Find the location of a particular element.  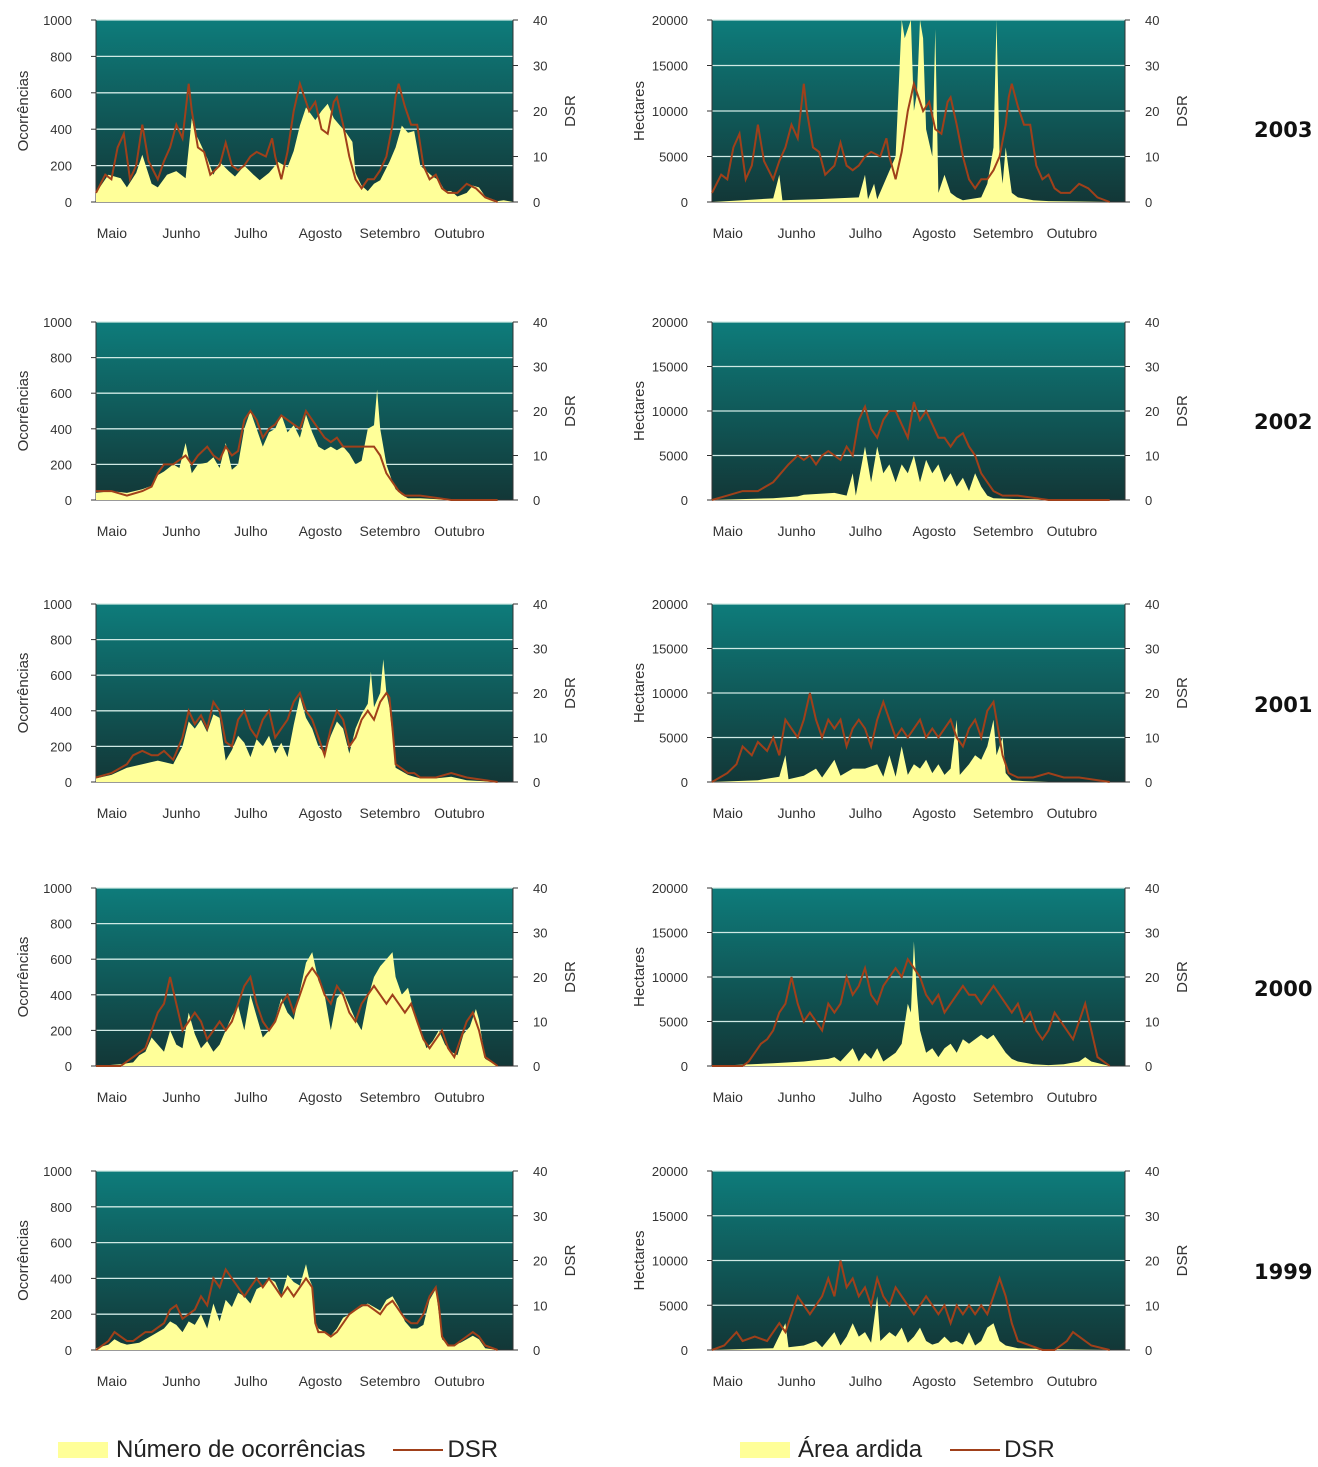

y-axis-title: Hectares is located at coordinates (639, 411).